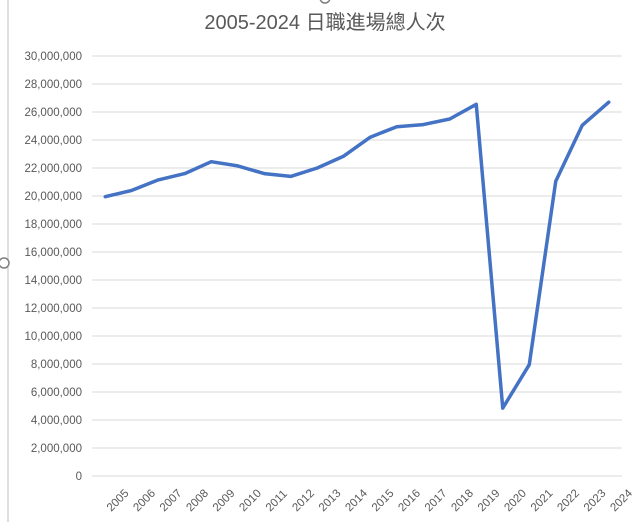 This screenshot has height=522, width=640. What do you see at coordinates (56, 393) in the screenshot?
I see `y-tick-label: 6,000,000` at bounding box center [56, 393].